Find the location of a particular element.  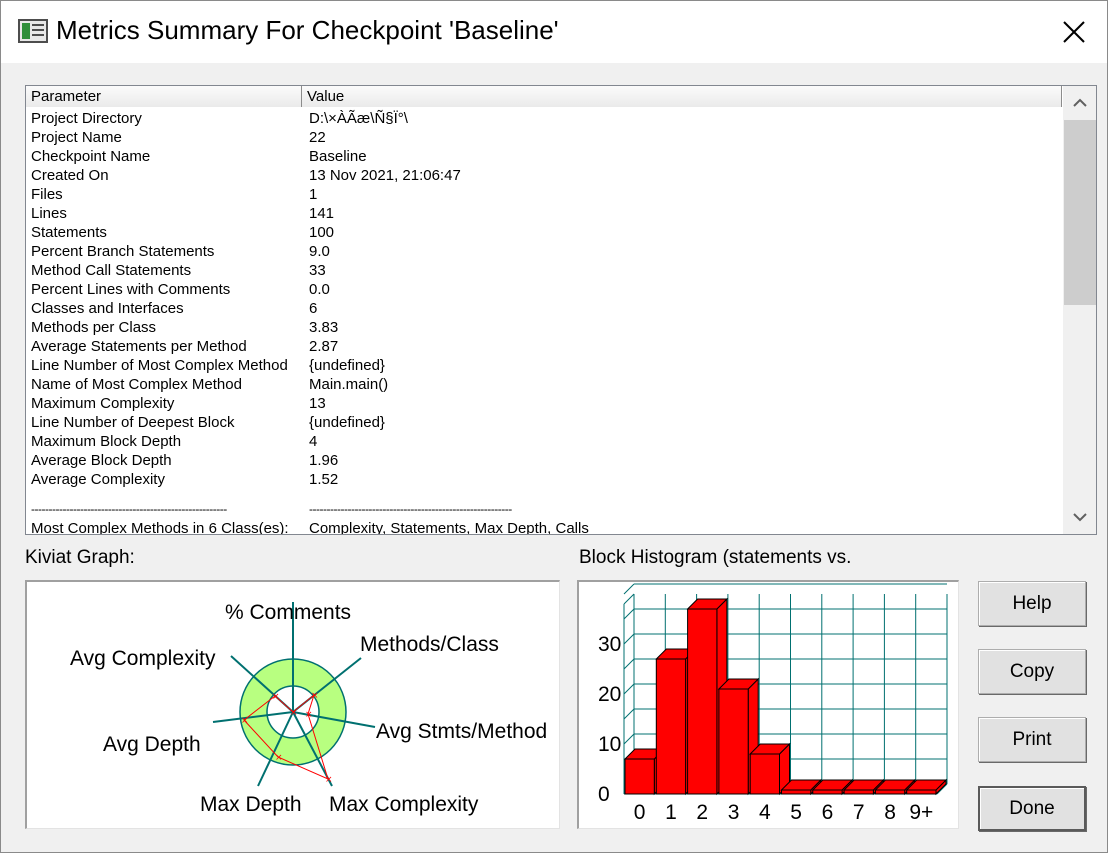

parameter-cell: Lines is located at coordinates (49, 213).